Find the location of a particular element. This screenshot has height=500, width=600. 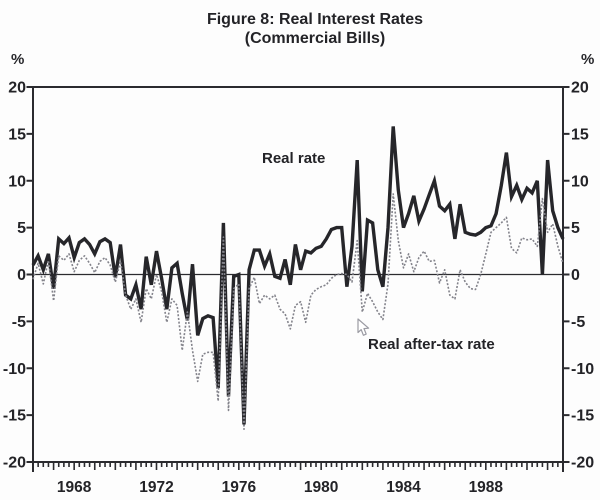

svg-text: 1980 is located at coordinates (321, 487).